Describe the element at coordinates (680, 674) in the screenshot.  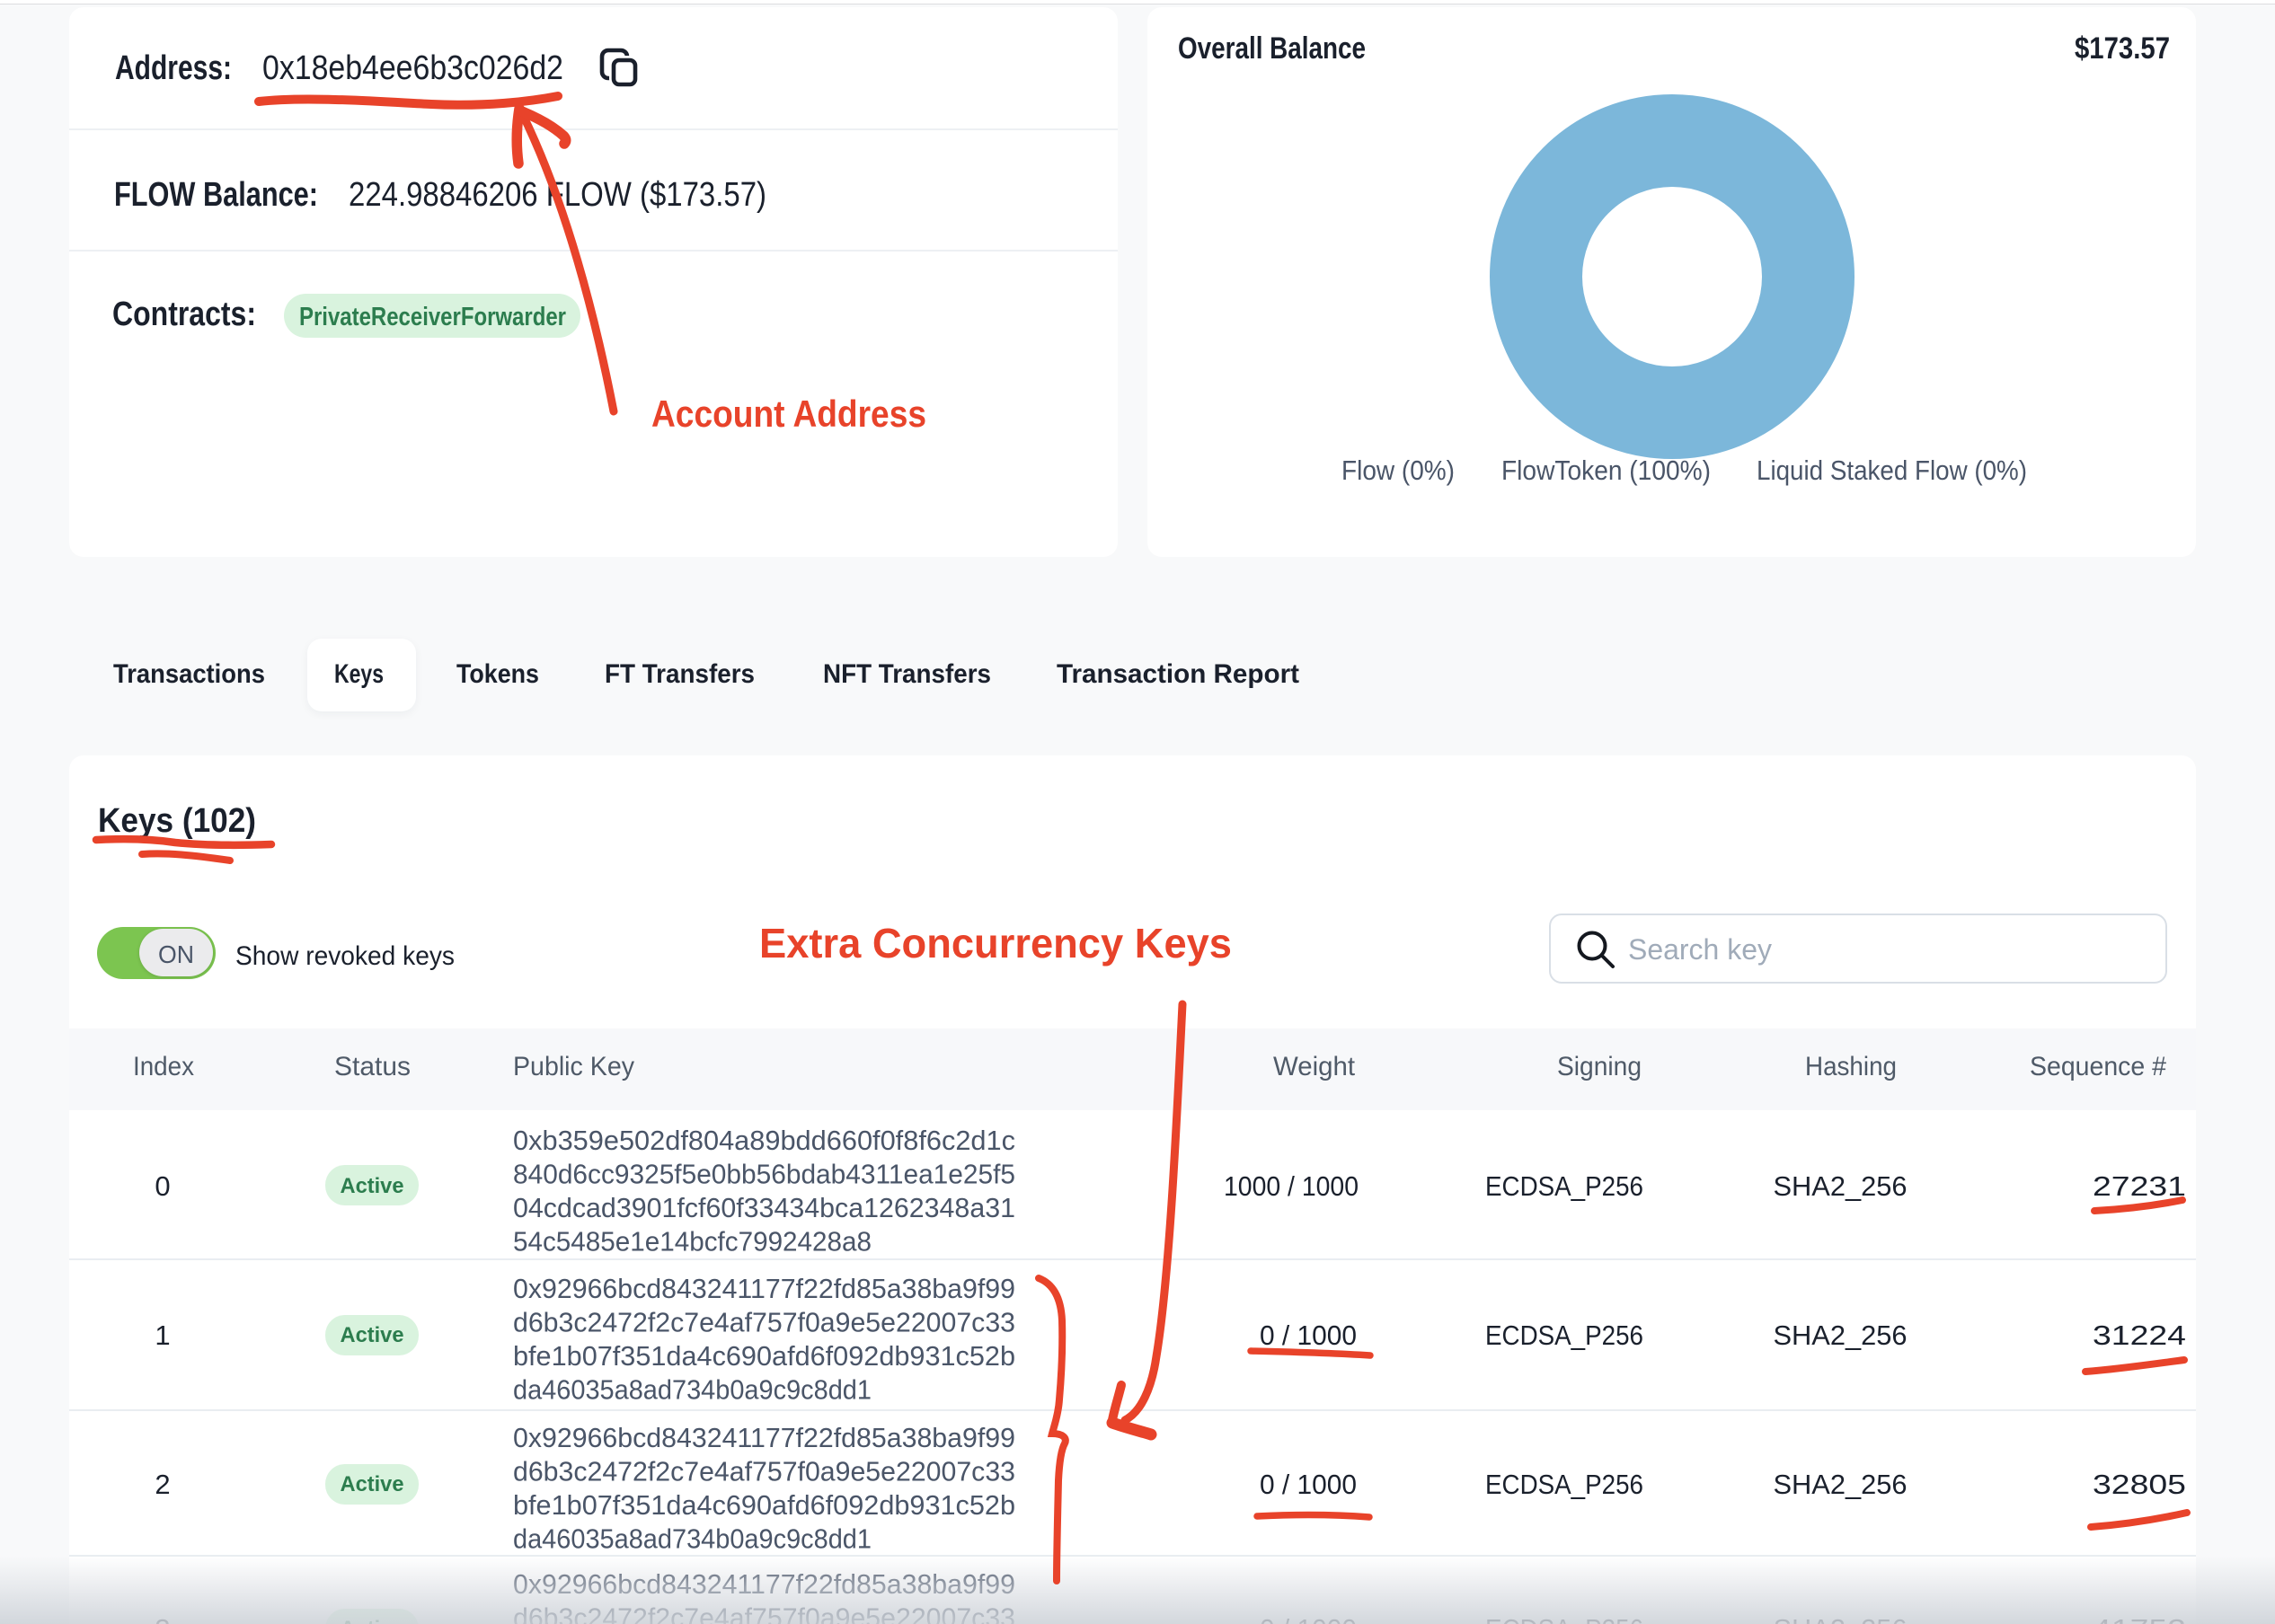
I see `svg-text: FT Transfers` at that location.